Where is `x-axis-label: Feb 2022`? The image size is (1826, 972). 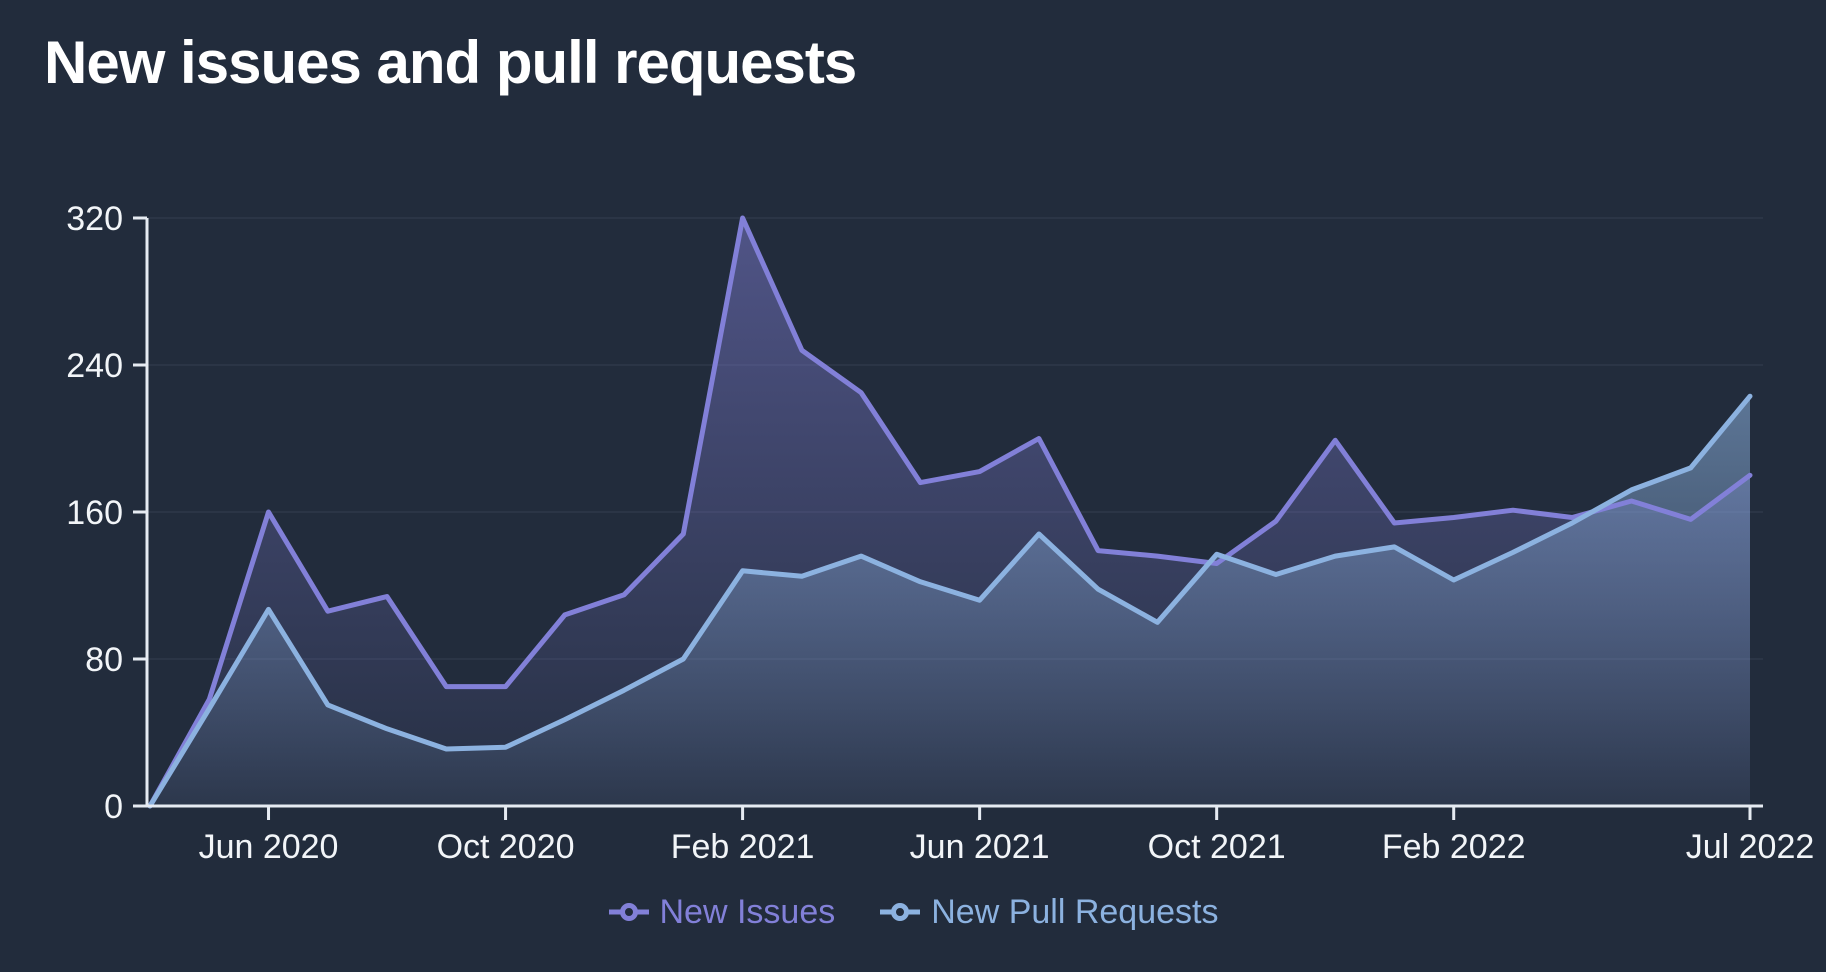 x-axis-label: Feb 2022 is located at coordinates (1454, 847).